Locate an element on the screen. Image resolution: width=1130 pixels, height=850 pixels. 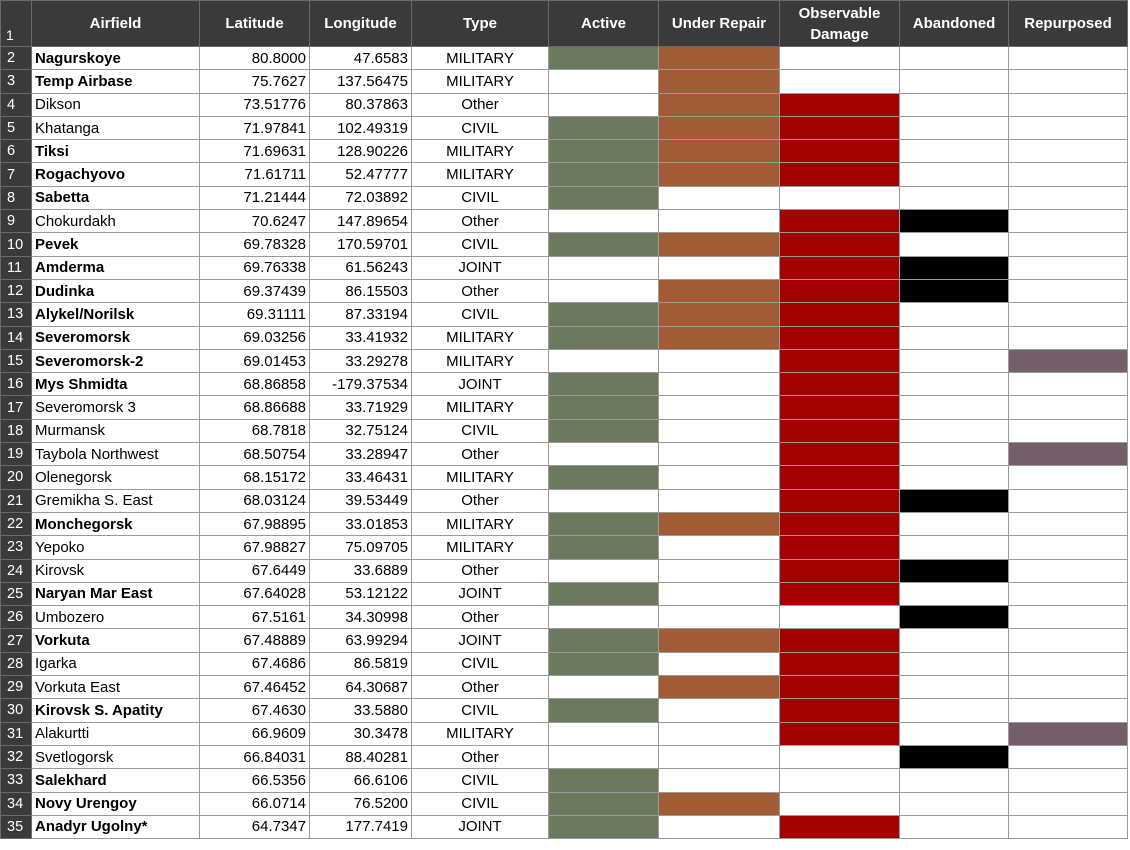
cell-airfield: Alakurtti is located at coordinates (115, 733).